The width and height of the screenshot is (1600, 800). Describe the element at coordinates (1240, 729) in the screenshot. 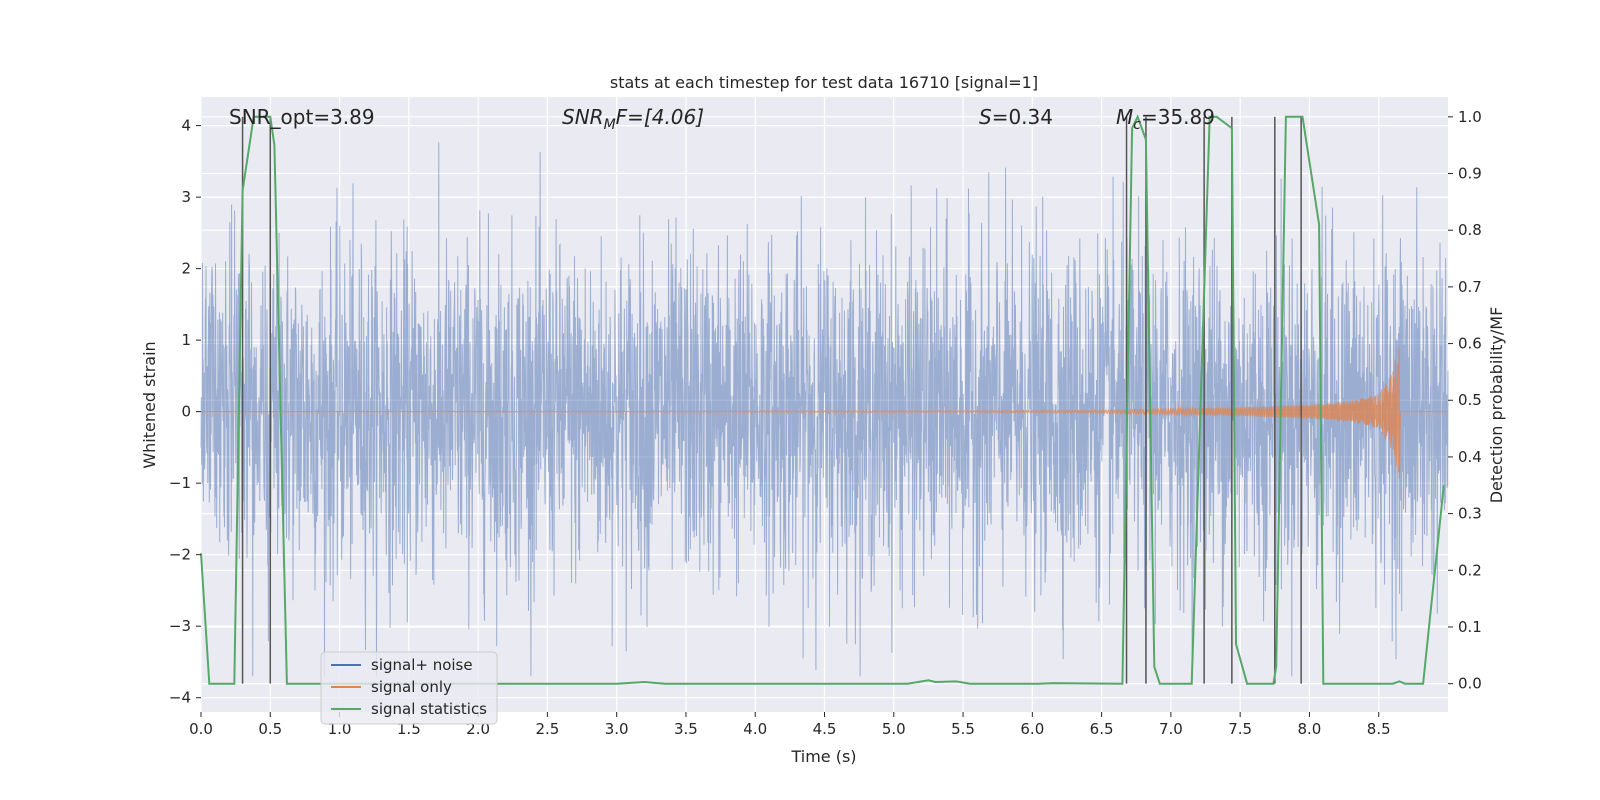

I see `x-tick-label: 7.5` at that location.